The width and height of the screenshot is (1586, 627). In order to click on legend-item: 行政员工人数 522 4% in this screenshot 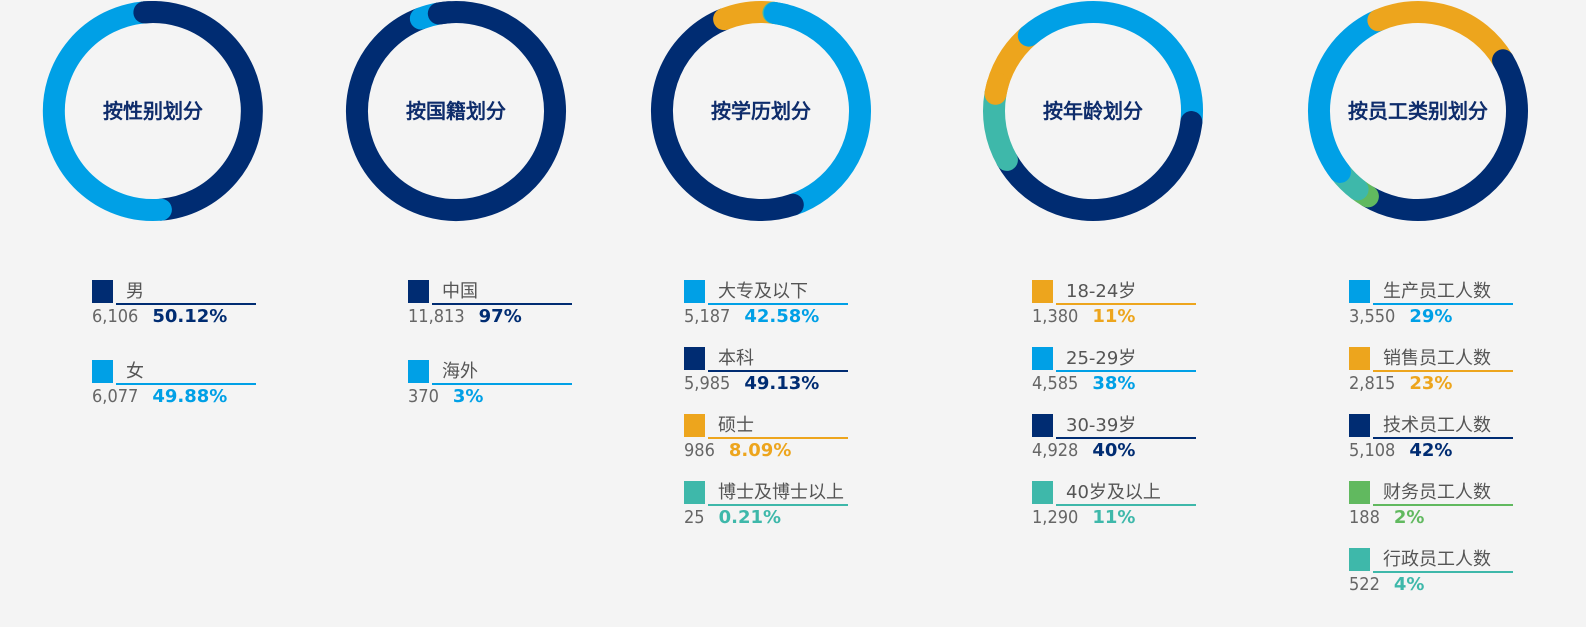, I will do `click(1467, 573)`.